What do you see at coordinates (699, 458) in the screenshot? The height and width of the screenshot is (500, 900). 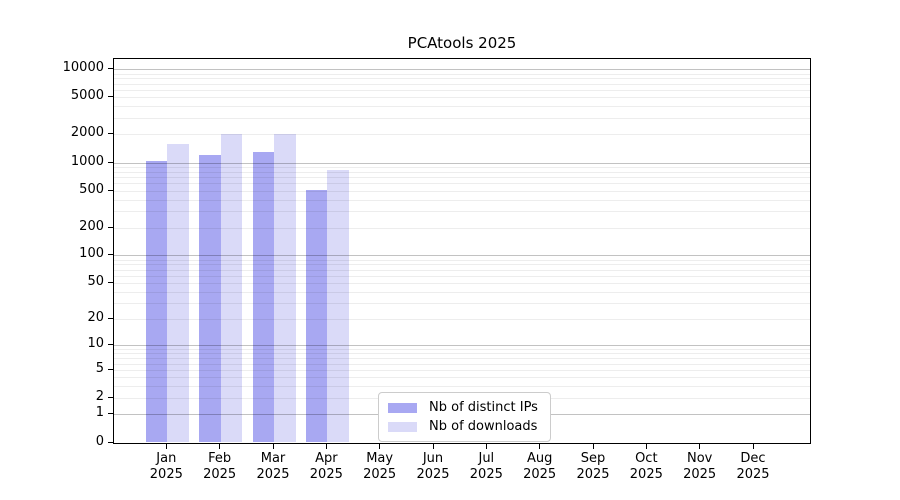 I see `x-tick-month: Nov` at bounding box center [699, 458].